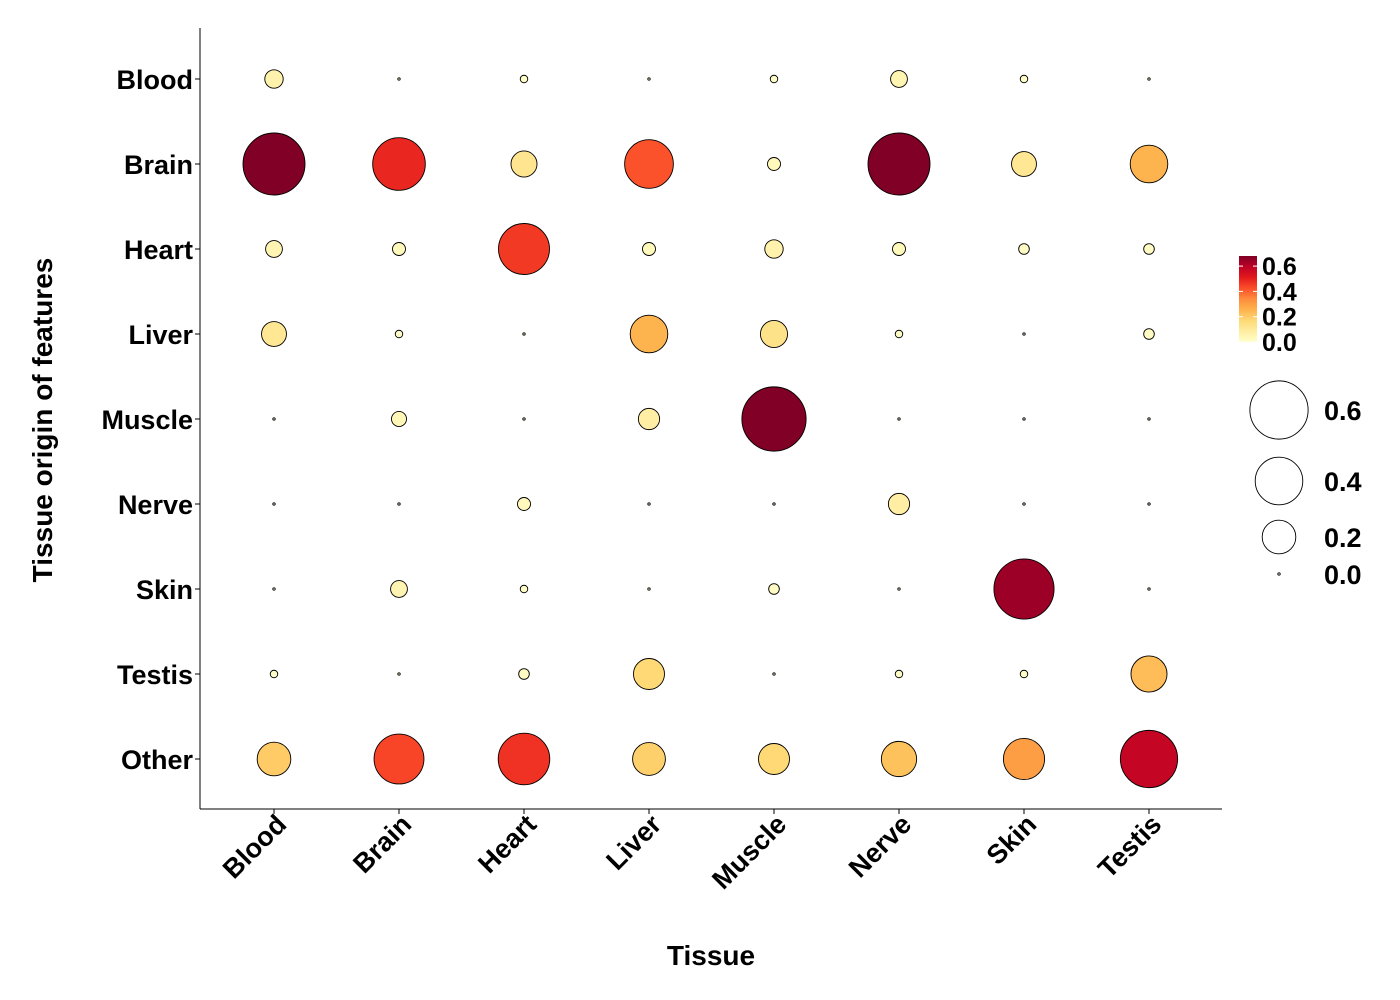 The height and width of the screenshot is (1000, 1400). Describe the element at coordinates (1149, 164) in the screenshot. I see `bubble-brain-testis` at that location.